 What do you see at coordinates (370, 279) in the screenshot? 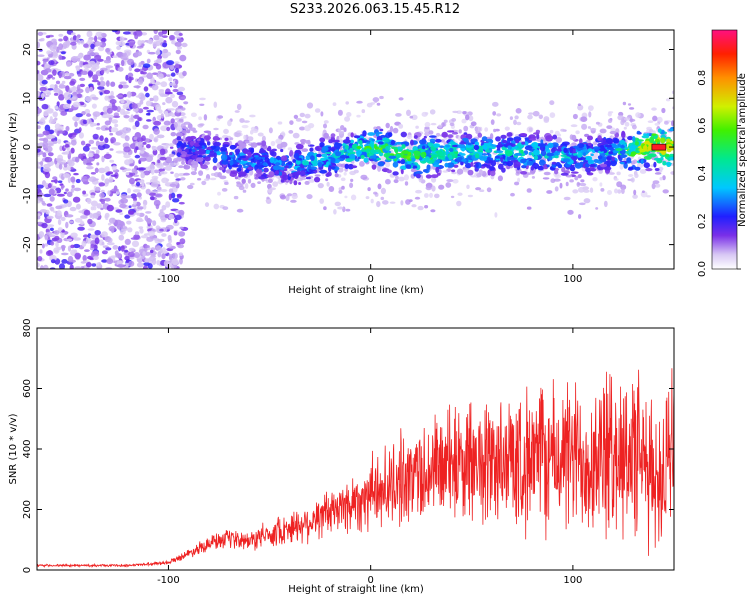
I see `x-tick-label: 0` at bounding box center [370, 279].